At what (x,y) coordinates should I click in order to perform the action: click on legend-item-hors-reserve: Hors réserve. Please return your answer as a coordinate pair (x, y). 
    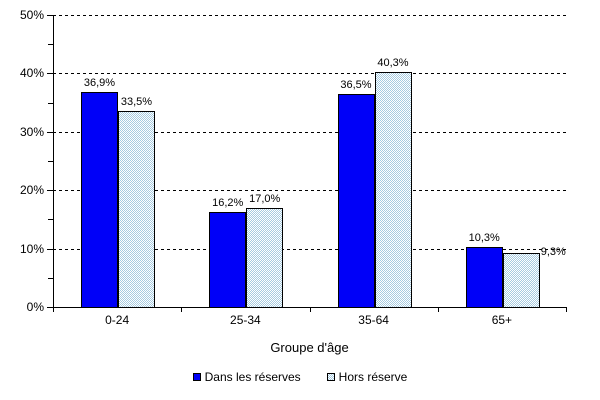
    Looking at the image, I should click on (367, 377).